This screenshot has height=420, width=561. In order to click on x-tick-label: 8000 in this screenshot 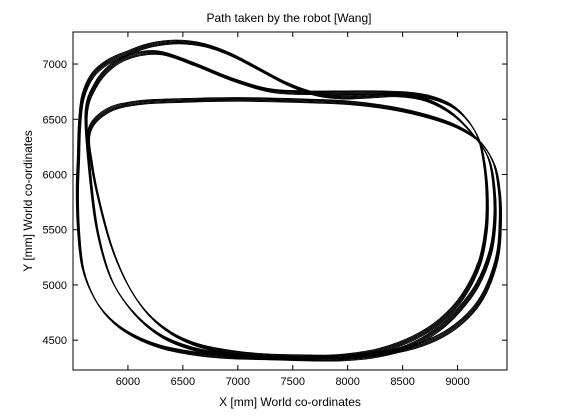, I will do `click(347, 382)`.